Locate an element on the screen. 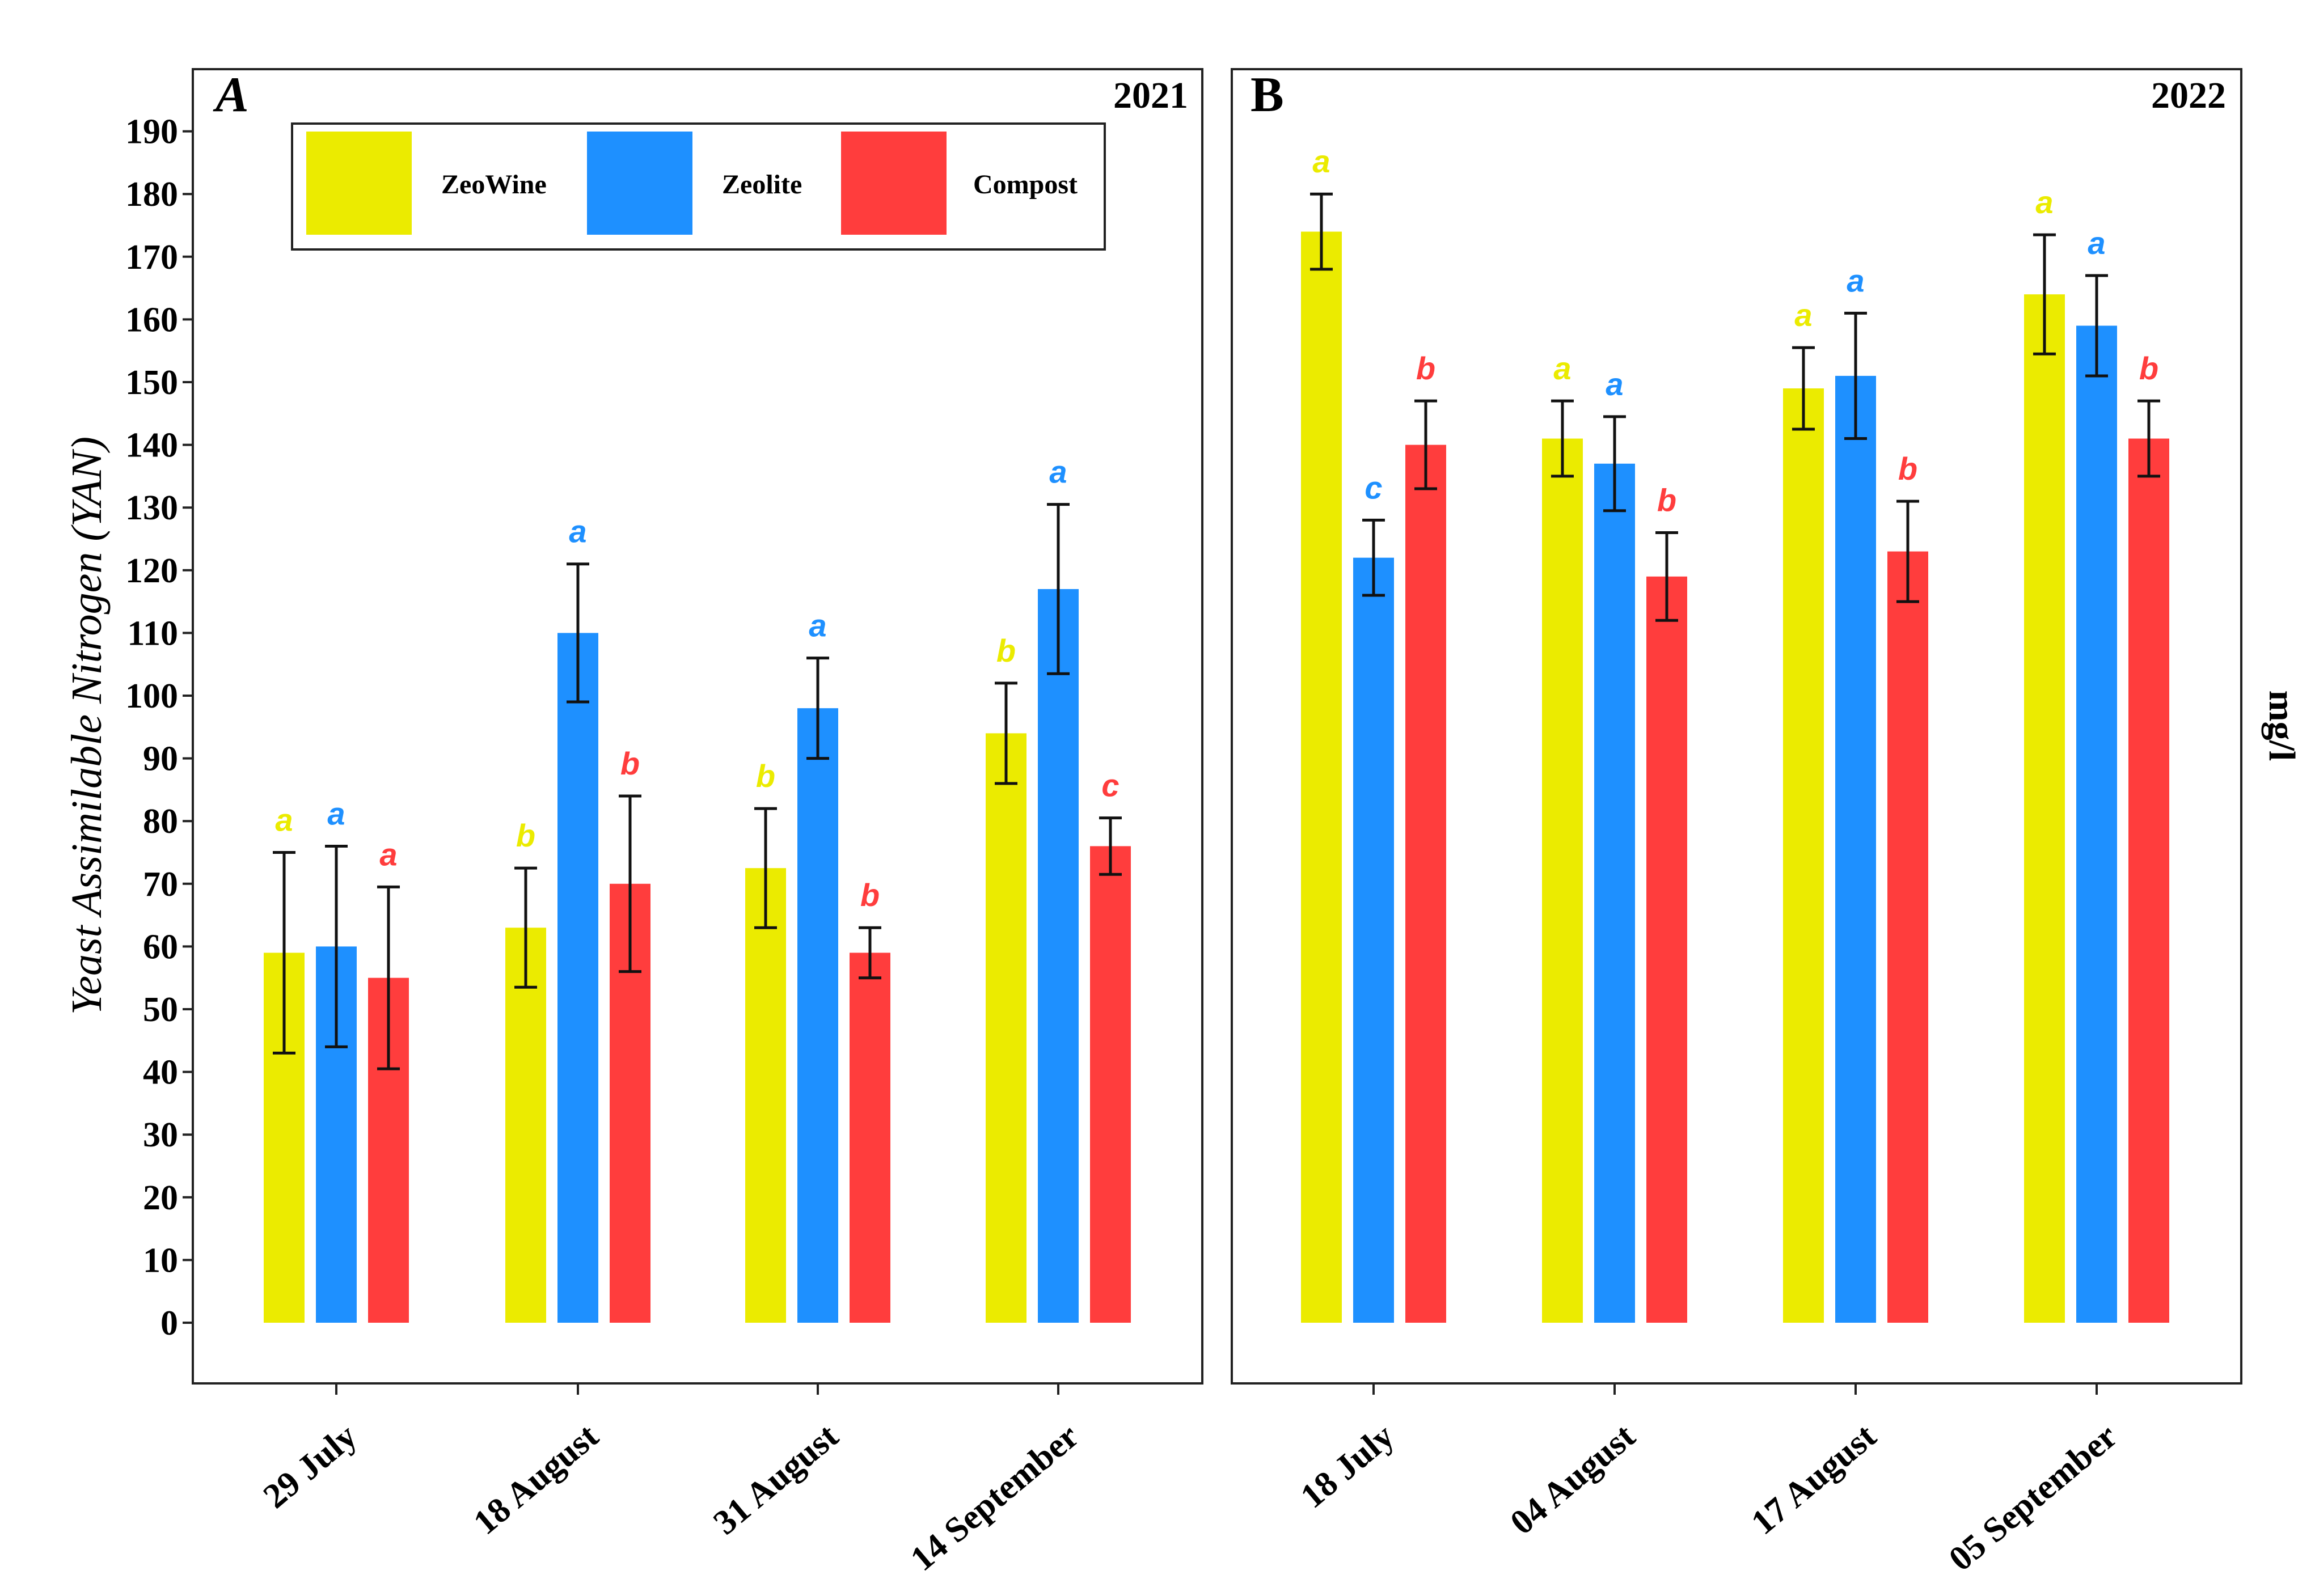 This screenshot has height=1596, width=2315. y-tick-label-100: 100 is located at coordinates (151, 696).